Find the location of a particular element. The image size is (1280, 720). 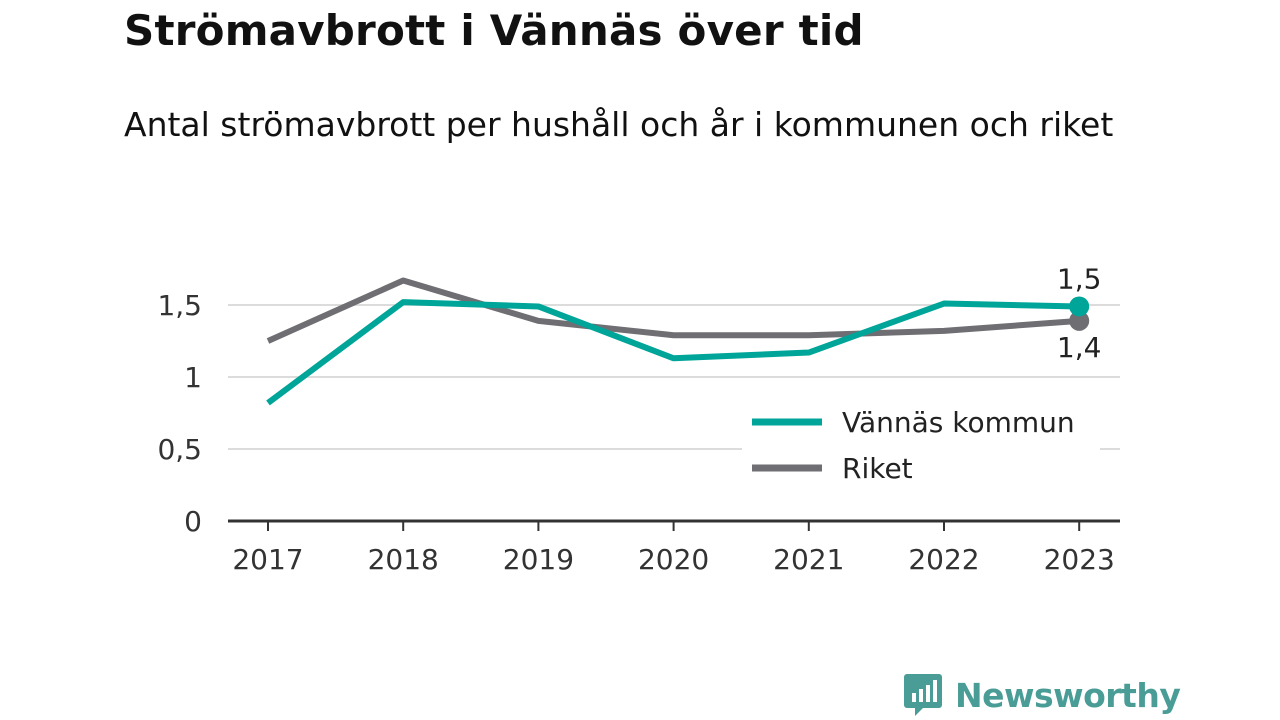

legend-background is located at coordinates (921, 448).